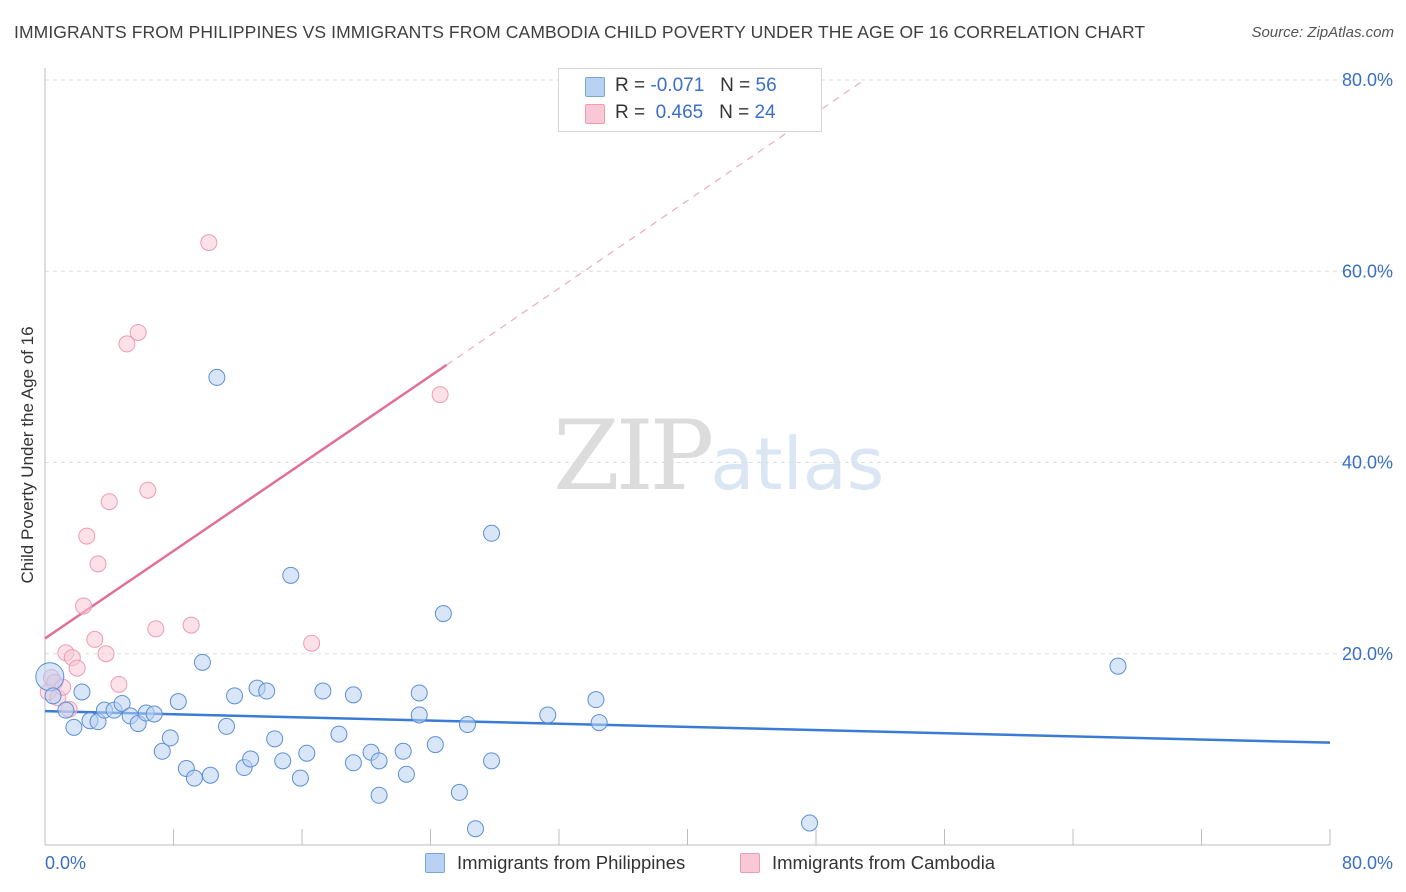 The width and height of the screenshot is (1406, 892). What do you see at coordinates (884, 862) in the screenshot?
I see `series-label-cambodia: Immigrants from Cambodia` at bounding box center [884, 862].